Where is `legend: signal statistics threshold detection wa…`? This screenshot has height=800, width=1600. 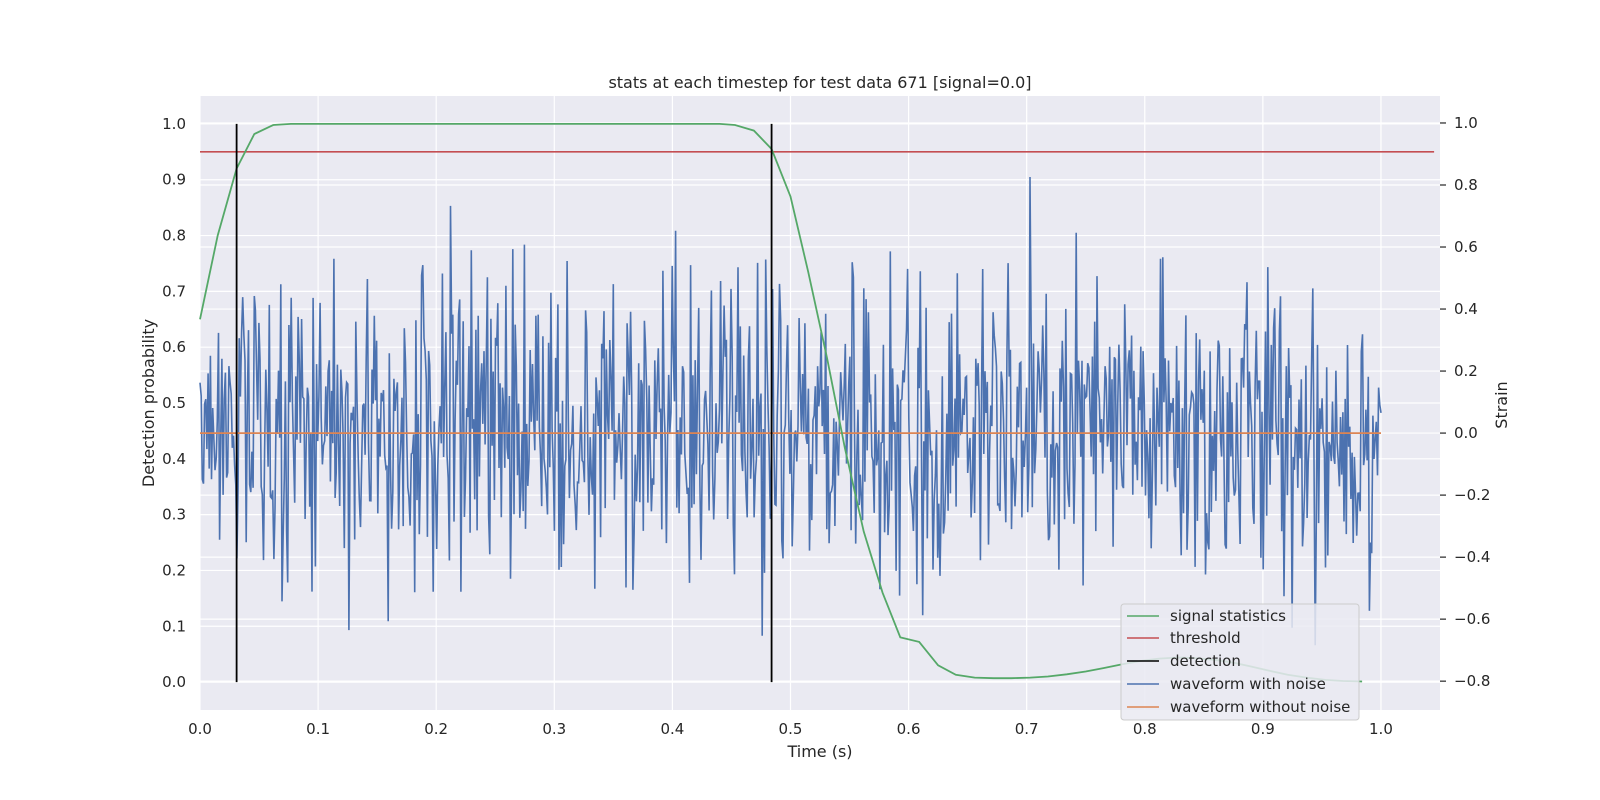
legend: signal statistics threshold detection wa… is located at coordinates (1240, 662).